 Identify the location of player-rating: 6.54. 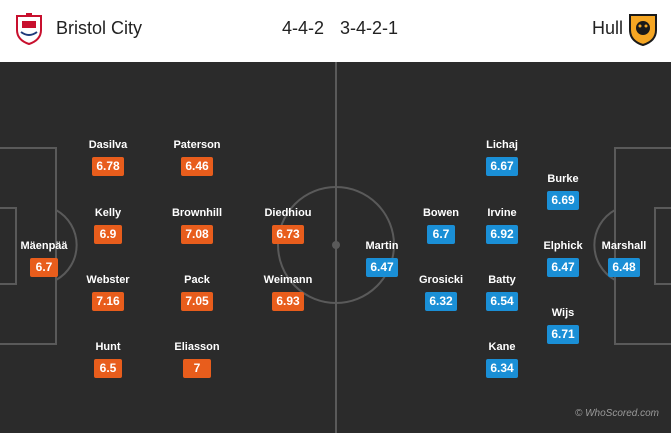
(502, 301).